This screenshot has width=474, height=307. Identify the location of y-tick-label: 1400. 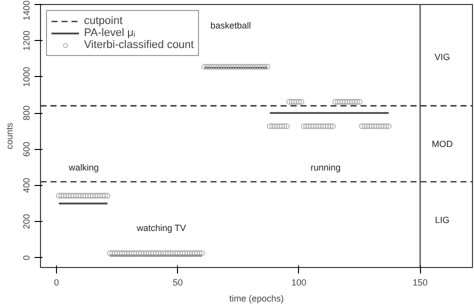
(27, 10).